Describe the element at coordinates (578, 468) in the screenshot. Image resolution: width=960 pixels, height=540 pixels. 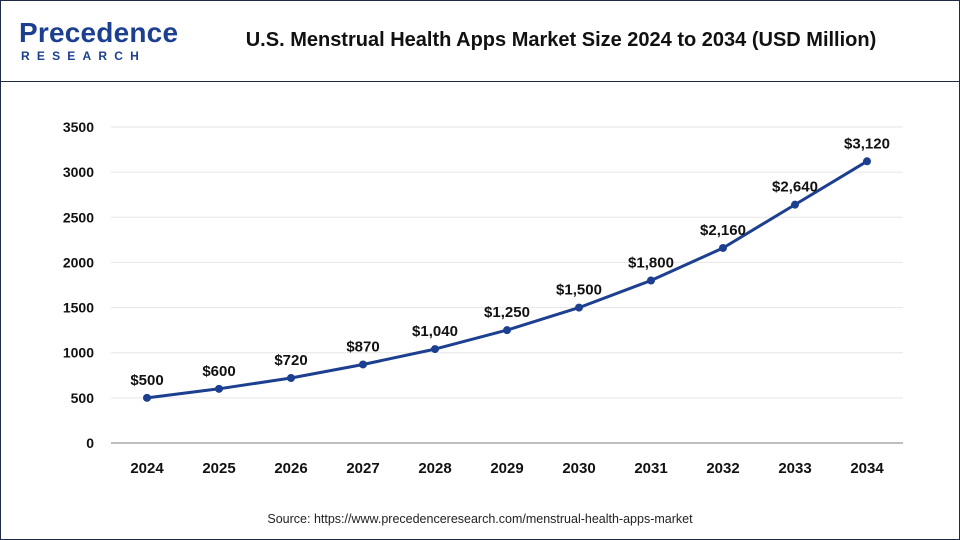
I see `x-tick-label: 2030` at that location.